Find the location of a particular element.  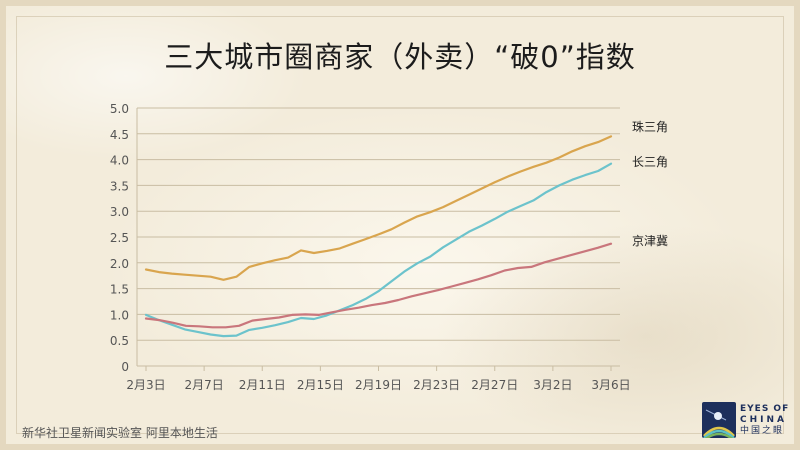

chart-title: 三大城市圈商家（外卖）“破0”指数 is located at coordinates (400, 57).